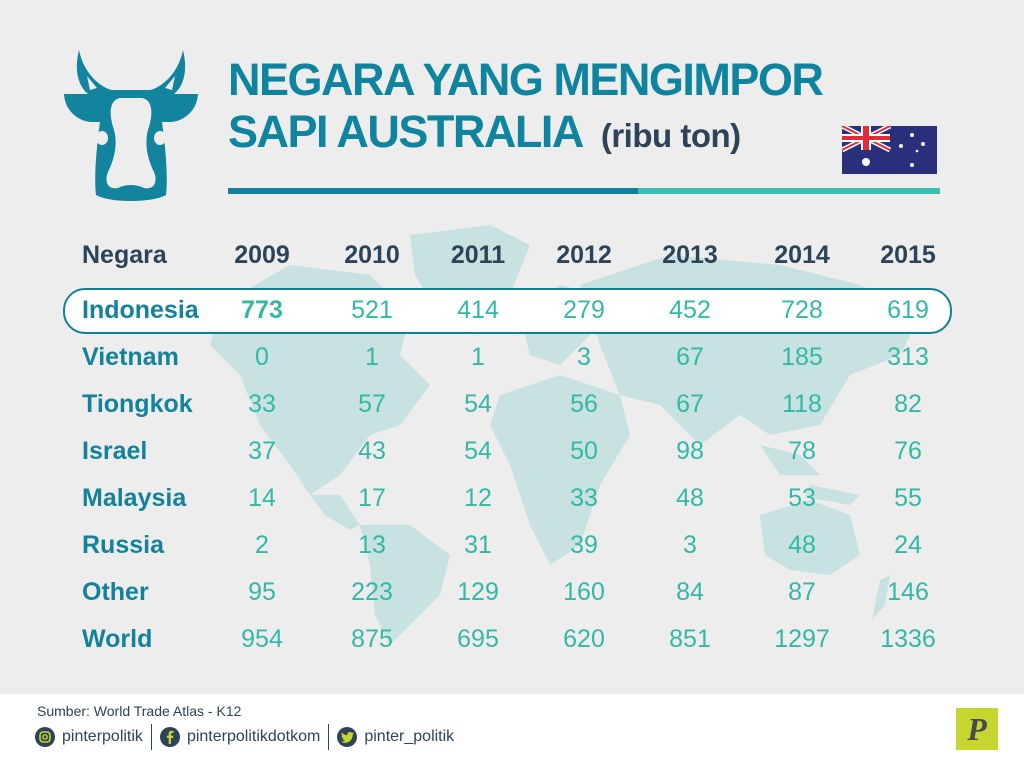 This screenshot has width=1024, height=764. What do you see at coordinates (115, 451) in the screenshot?
I see `country-name: Israel` at bounding box center [115, 451].